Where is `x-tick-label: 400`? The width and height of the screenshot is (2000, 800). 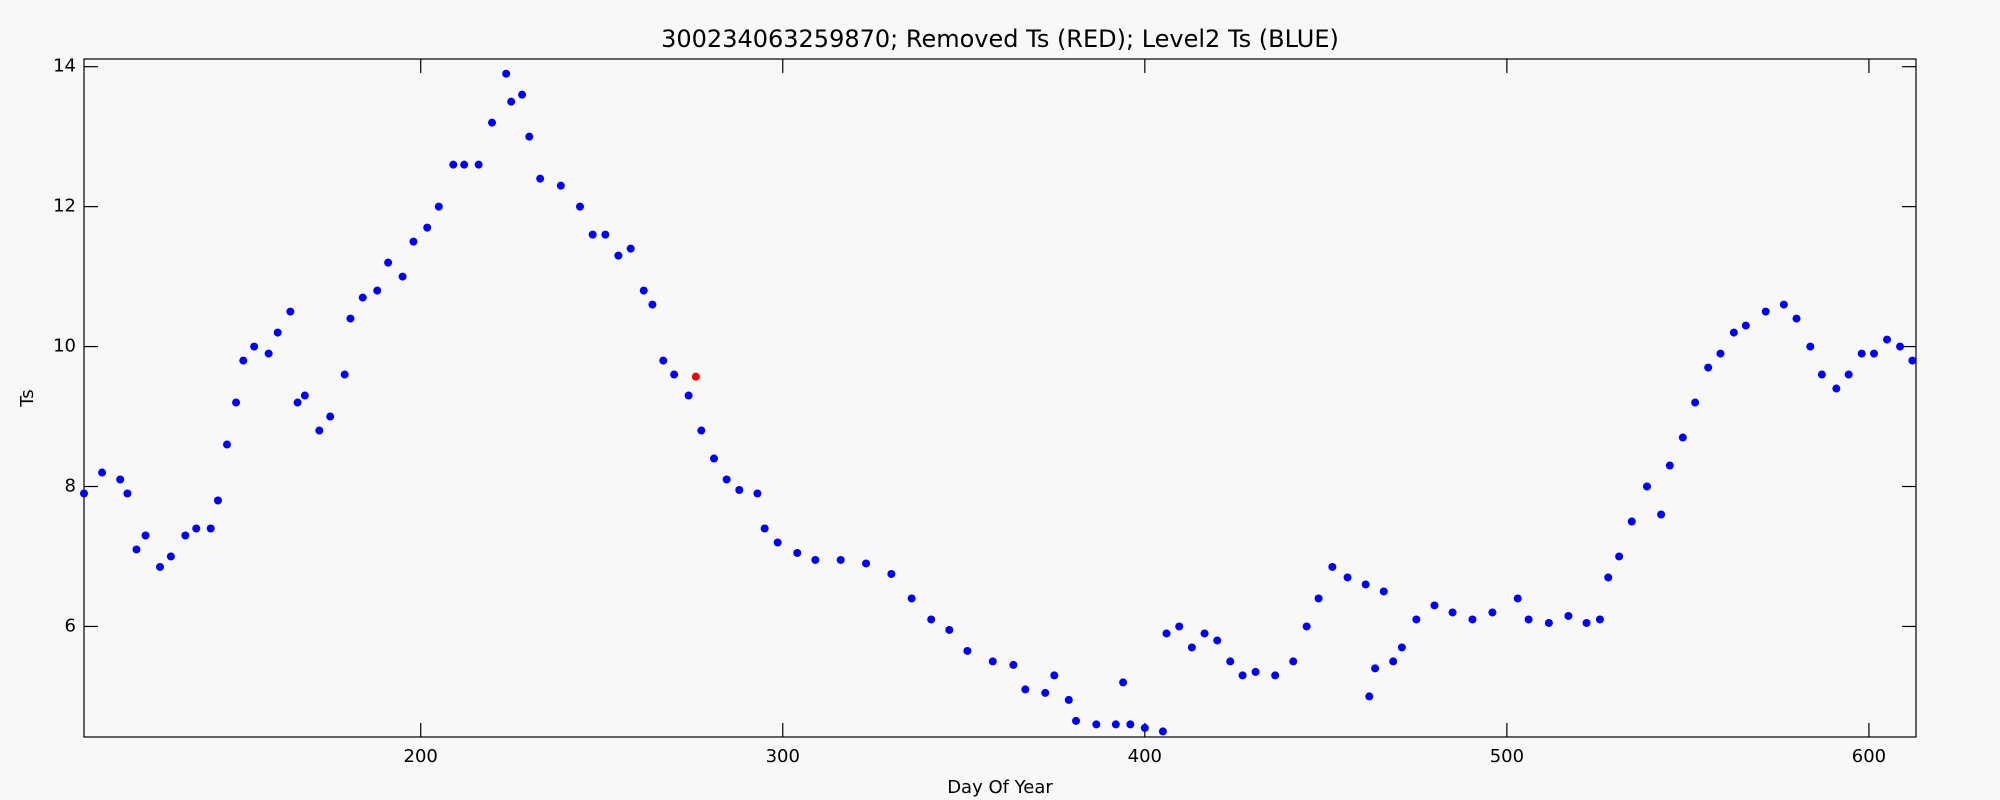
x-tick-label: 400 is located at coordinates (1145, 756).